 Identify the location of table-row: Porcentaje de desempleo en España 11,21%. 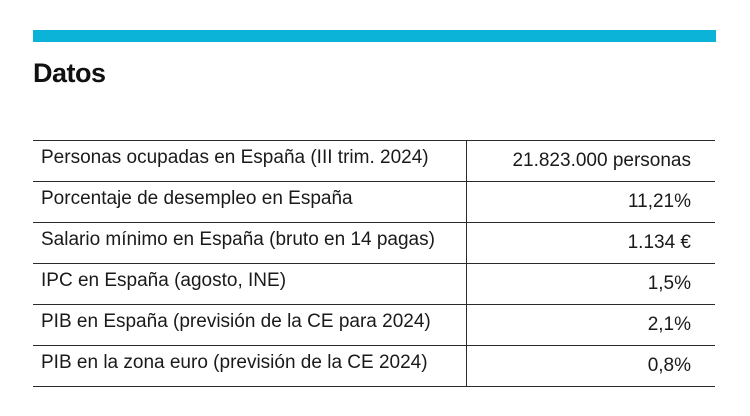
(374, 202).